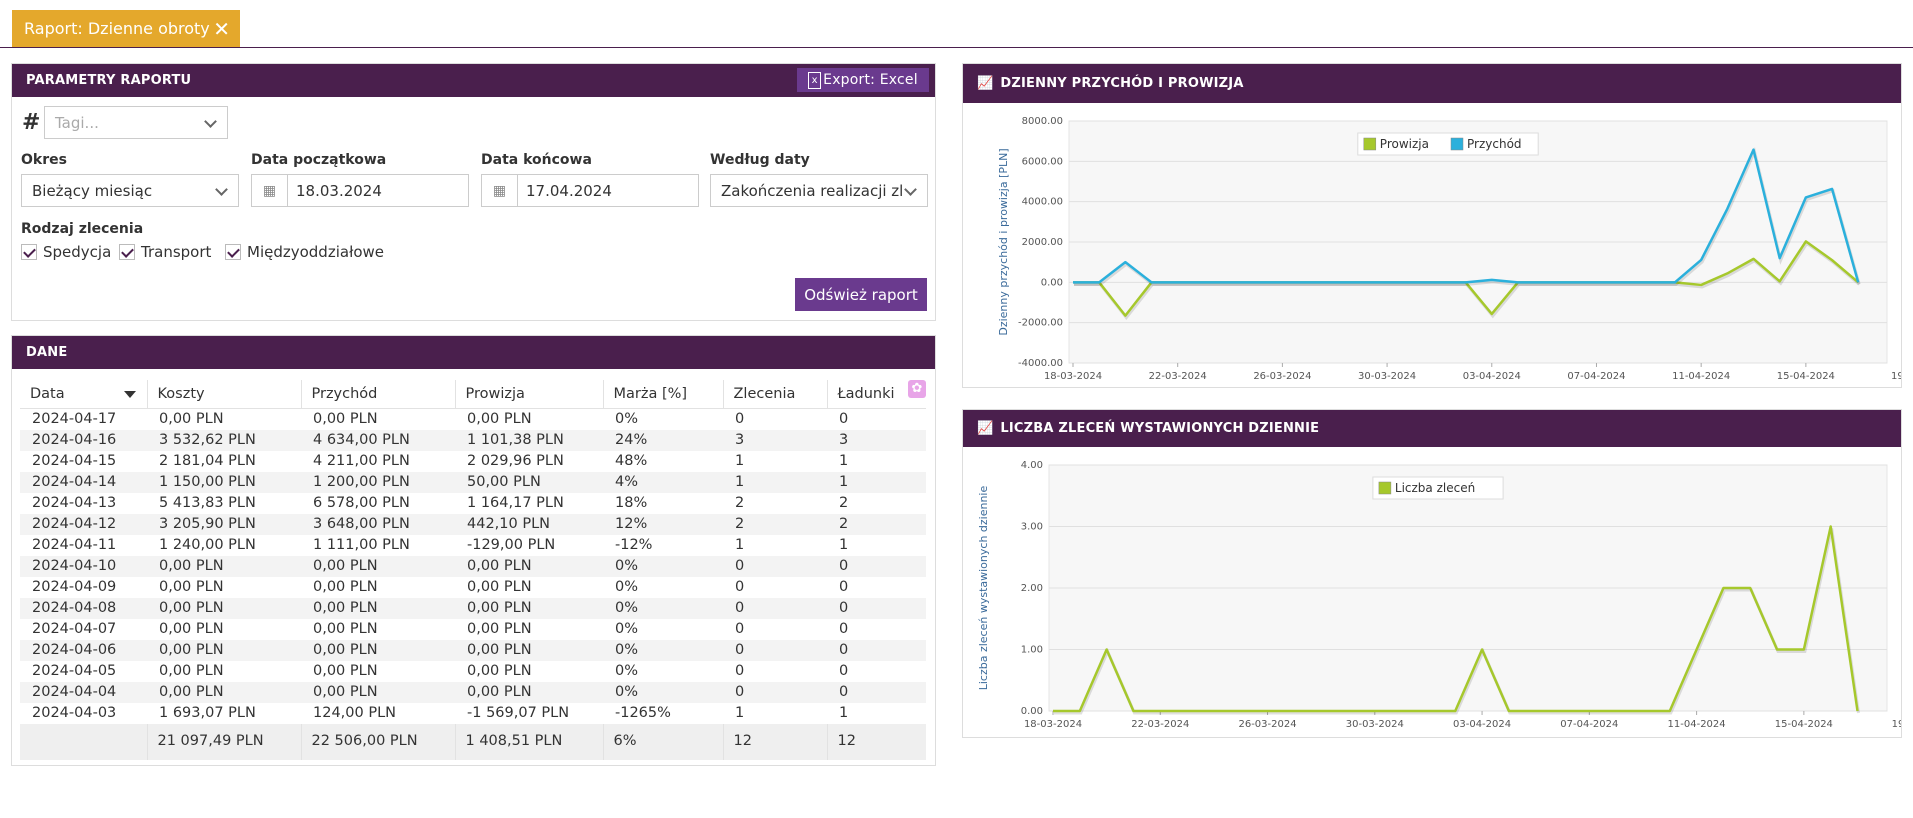 This screenshot has width=1913, height=818. Describe the element at coordinates (1387, 376) in the screenshot. I see `x-tick-label: 30-03-2024` at that location.